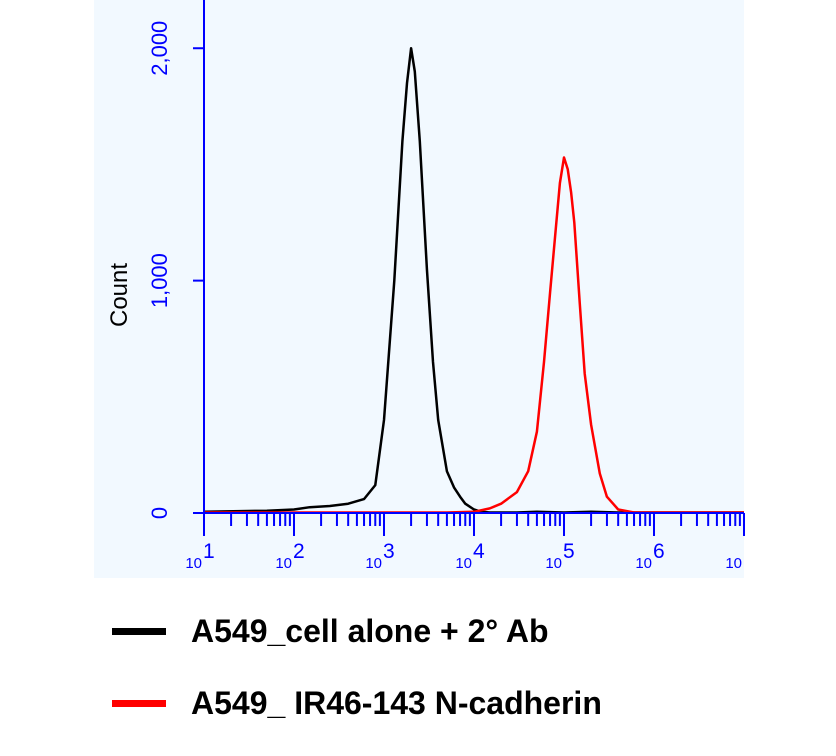 The height and width of the screenshot is (756, 836). I want to click on legend-swatch-red, so click(139, 703).